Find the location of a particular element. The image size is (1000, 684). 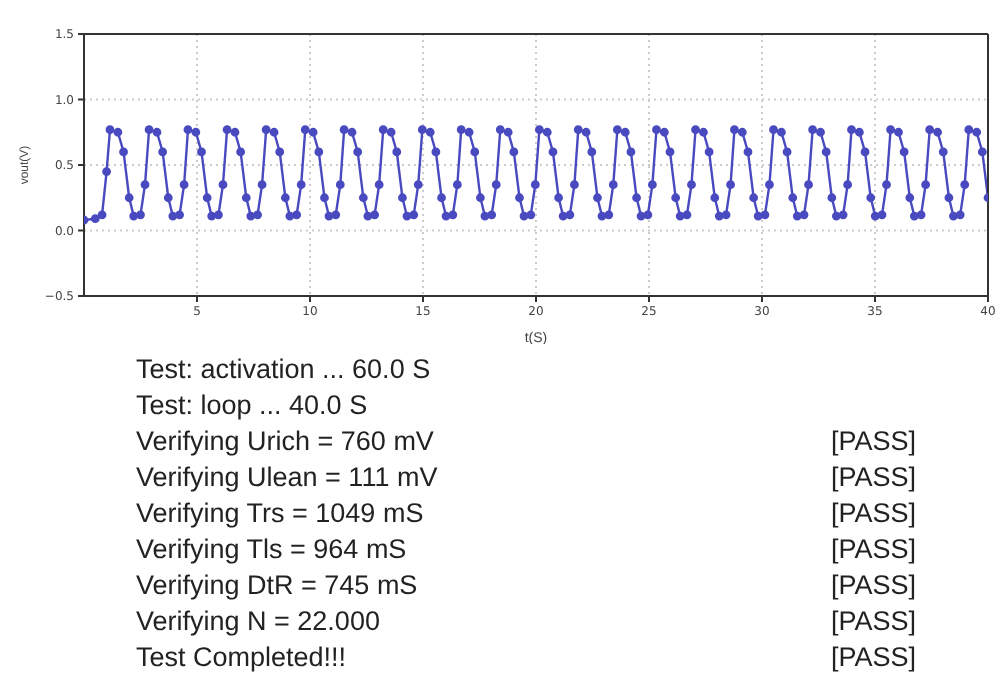

text: Verifying Trs = 1049 mS is located at coordinates (280, 514).